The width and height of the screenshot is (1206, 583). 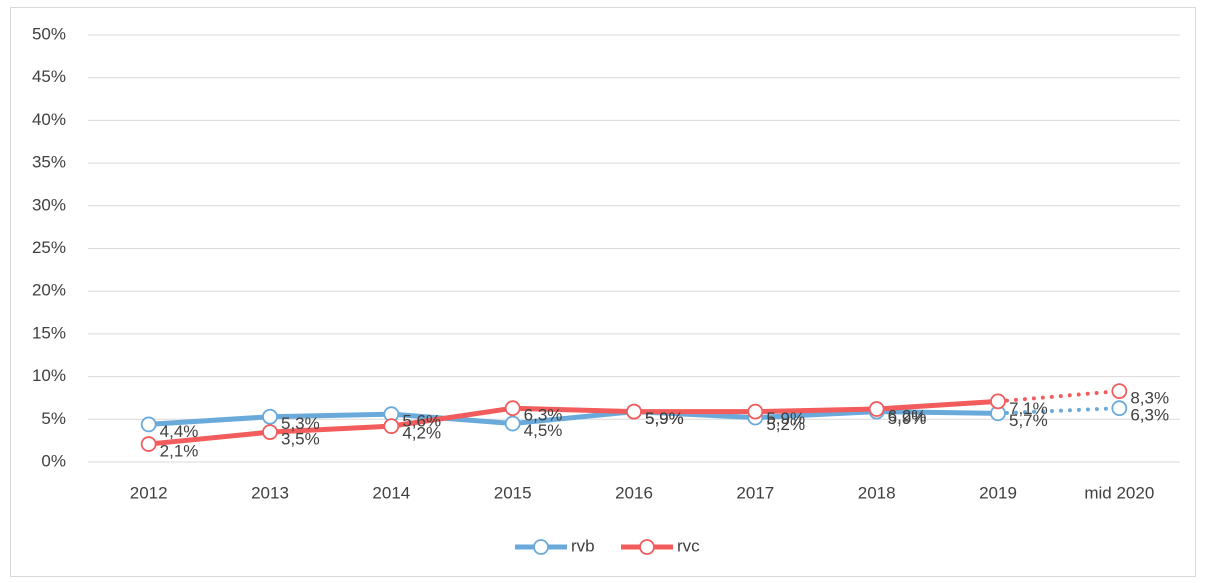 What do you see at coordinates (49, 375) in the screenshot?
I see `y-tick-label: 10%` at bounding box center [49, 375].